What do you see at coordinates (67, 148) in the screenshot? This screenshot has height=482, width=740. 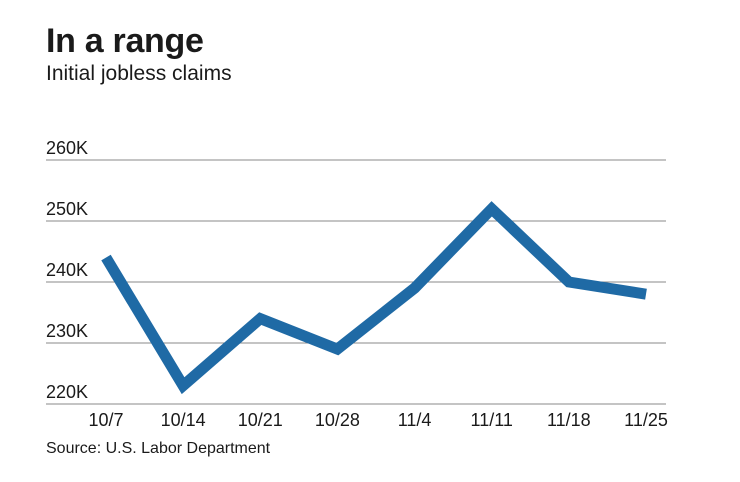 I see `y-tick-label: 260K` at bounding box center [67, 148].